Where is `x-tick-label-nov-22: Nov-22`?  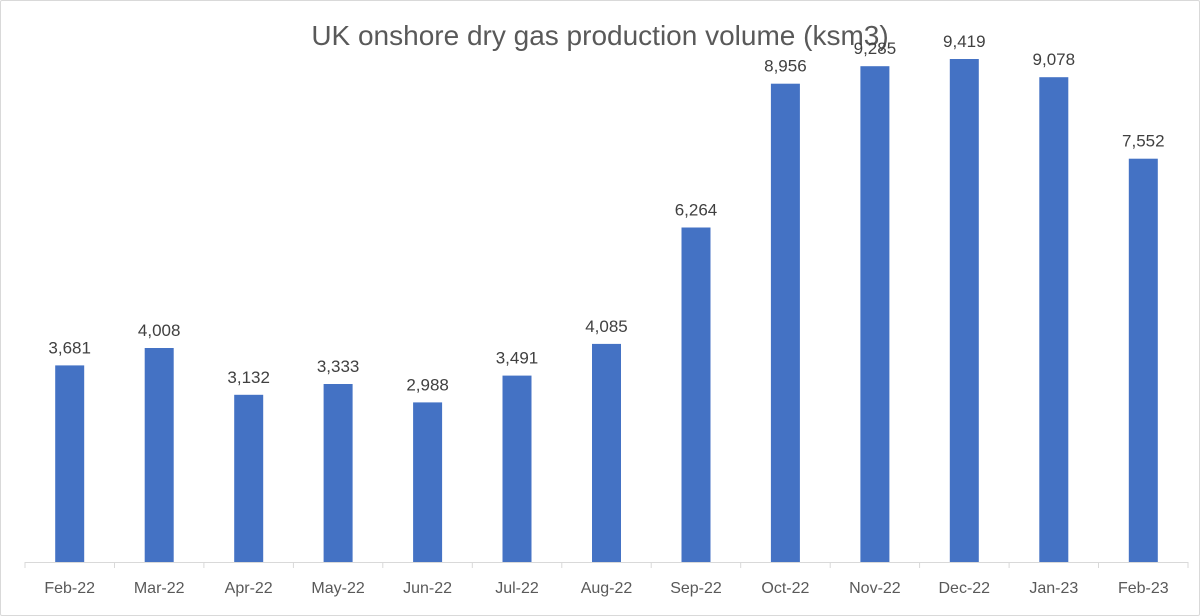
x-tick-label-nov-22: Nov-22 is located at coordinates (875, 588).